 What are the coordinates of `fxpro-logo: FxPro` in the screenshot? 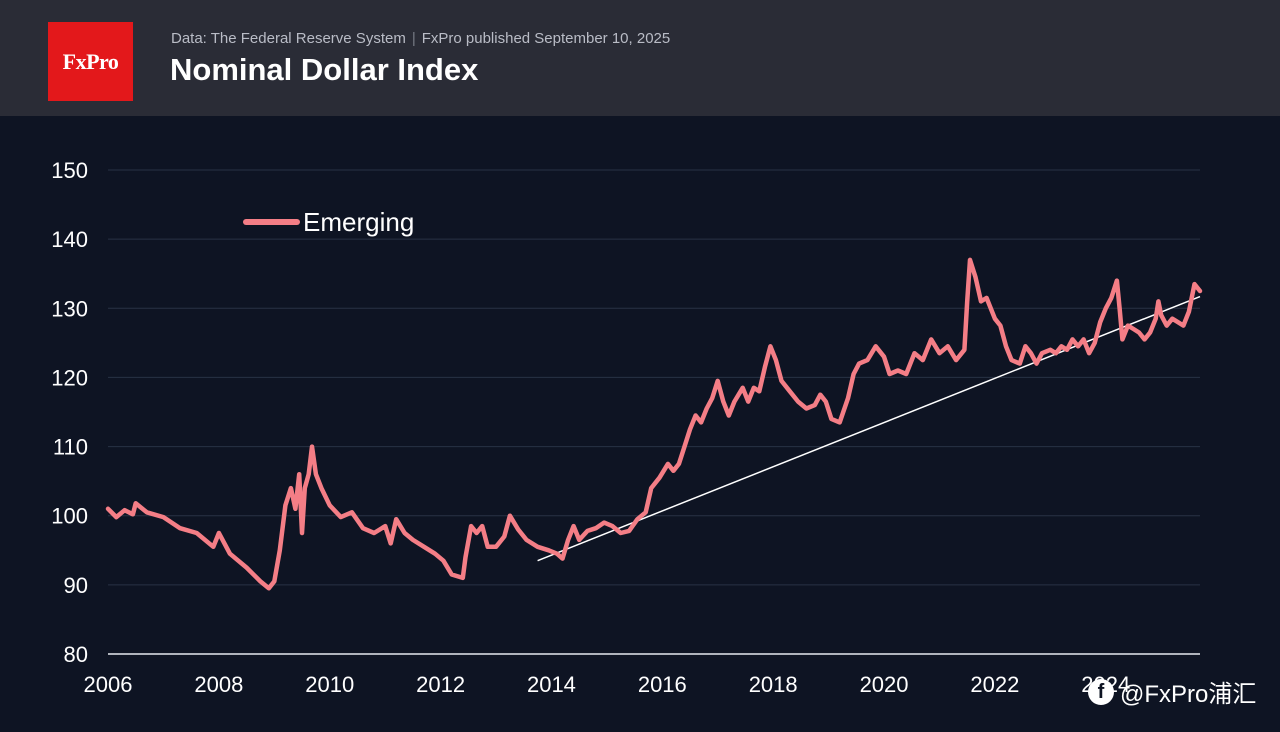 It's located at (90, 61).